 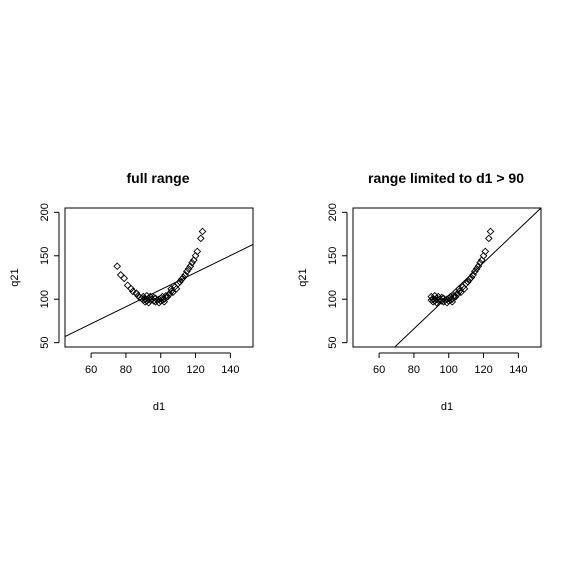 What do you see at coordinates (157, 178) in the screenshot?
I see `chart-title: full range` at bounding box center [157, 178].